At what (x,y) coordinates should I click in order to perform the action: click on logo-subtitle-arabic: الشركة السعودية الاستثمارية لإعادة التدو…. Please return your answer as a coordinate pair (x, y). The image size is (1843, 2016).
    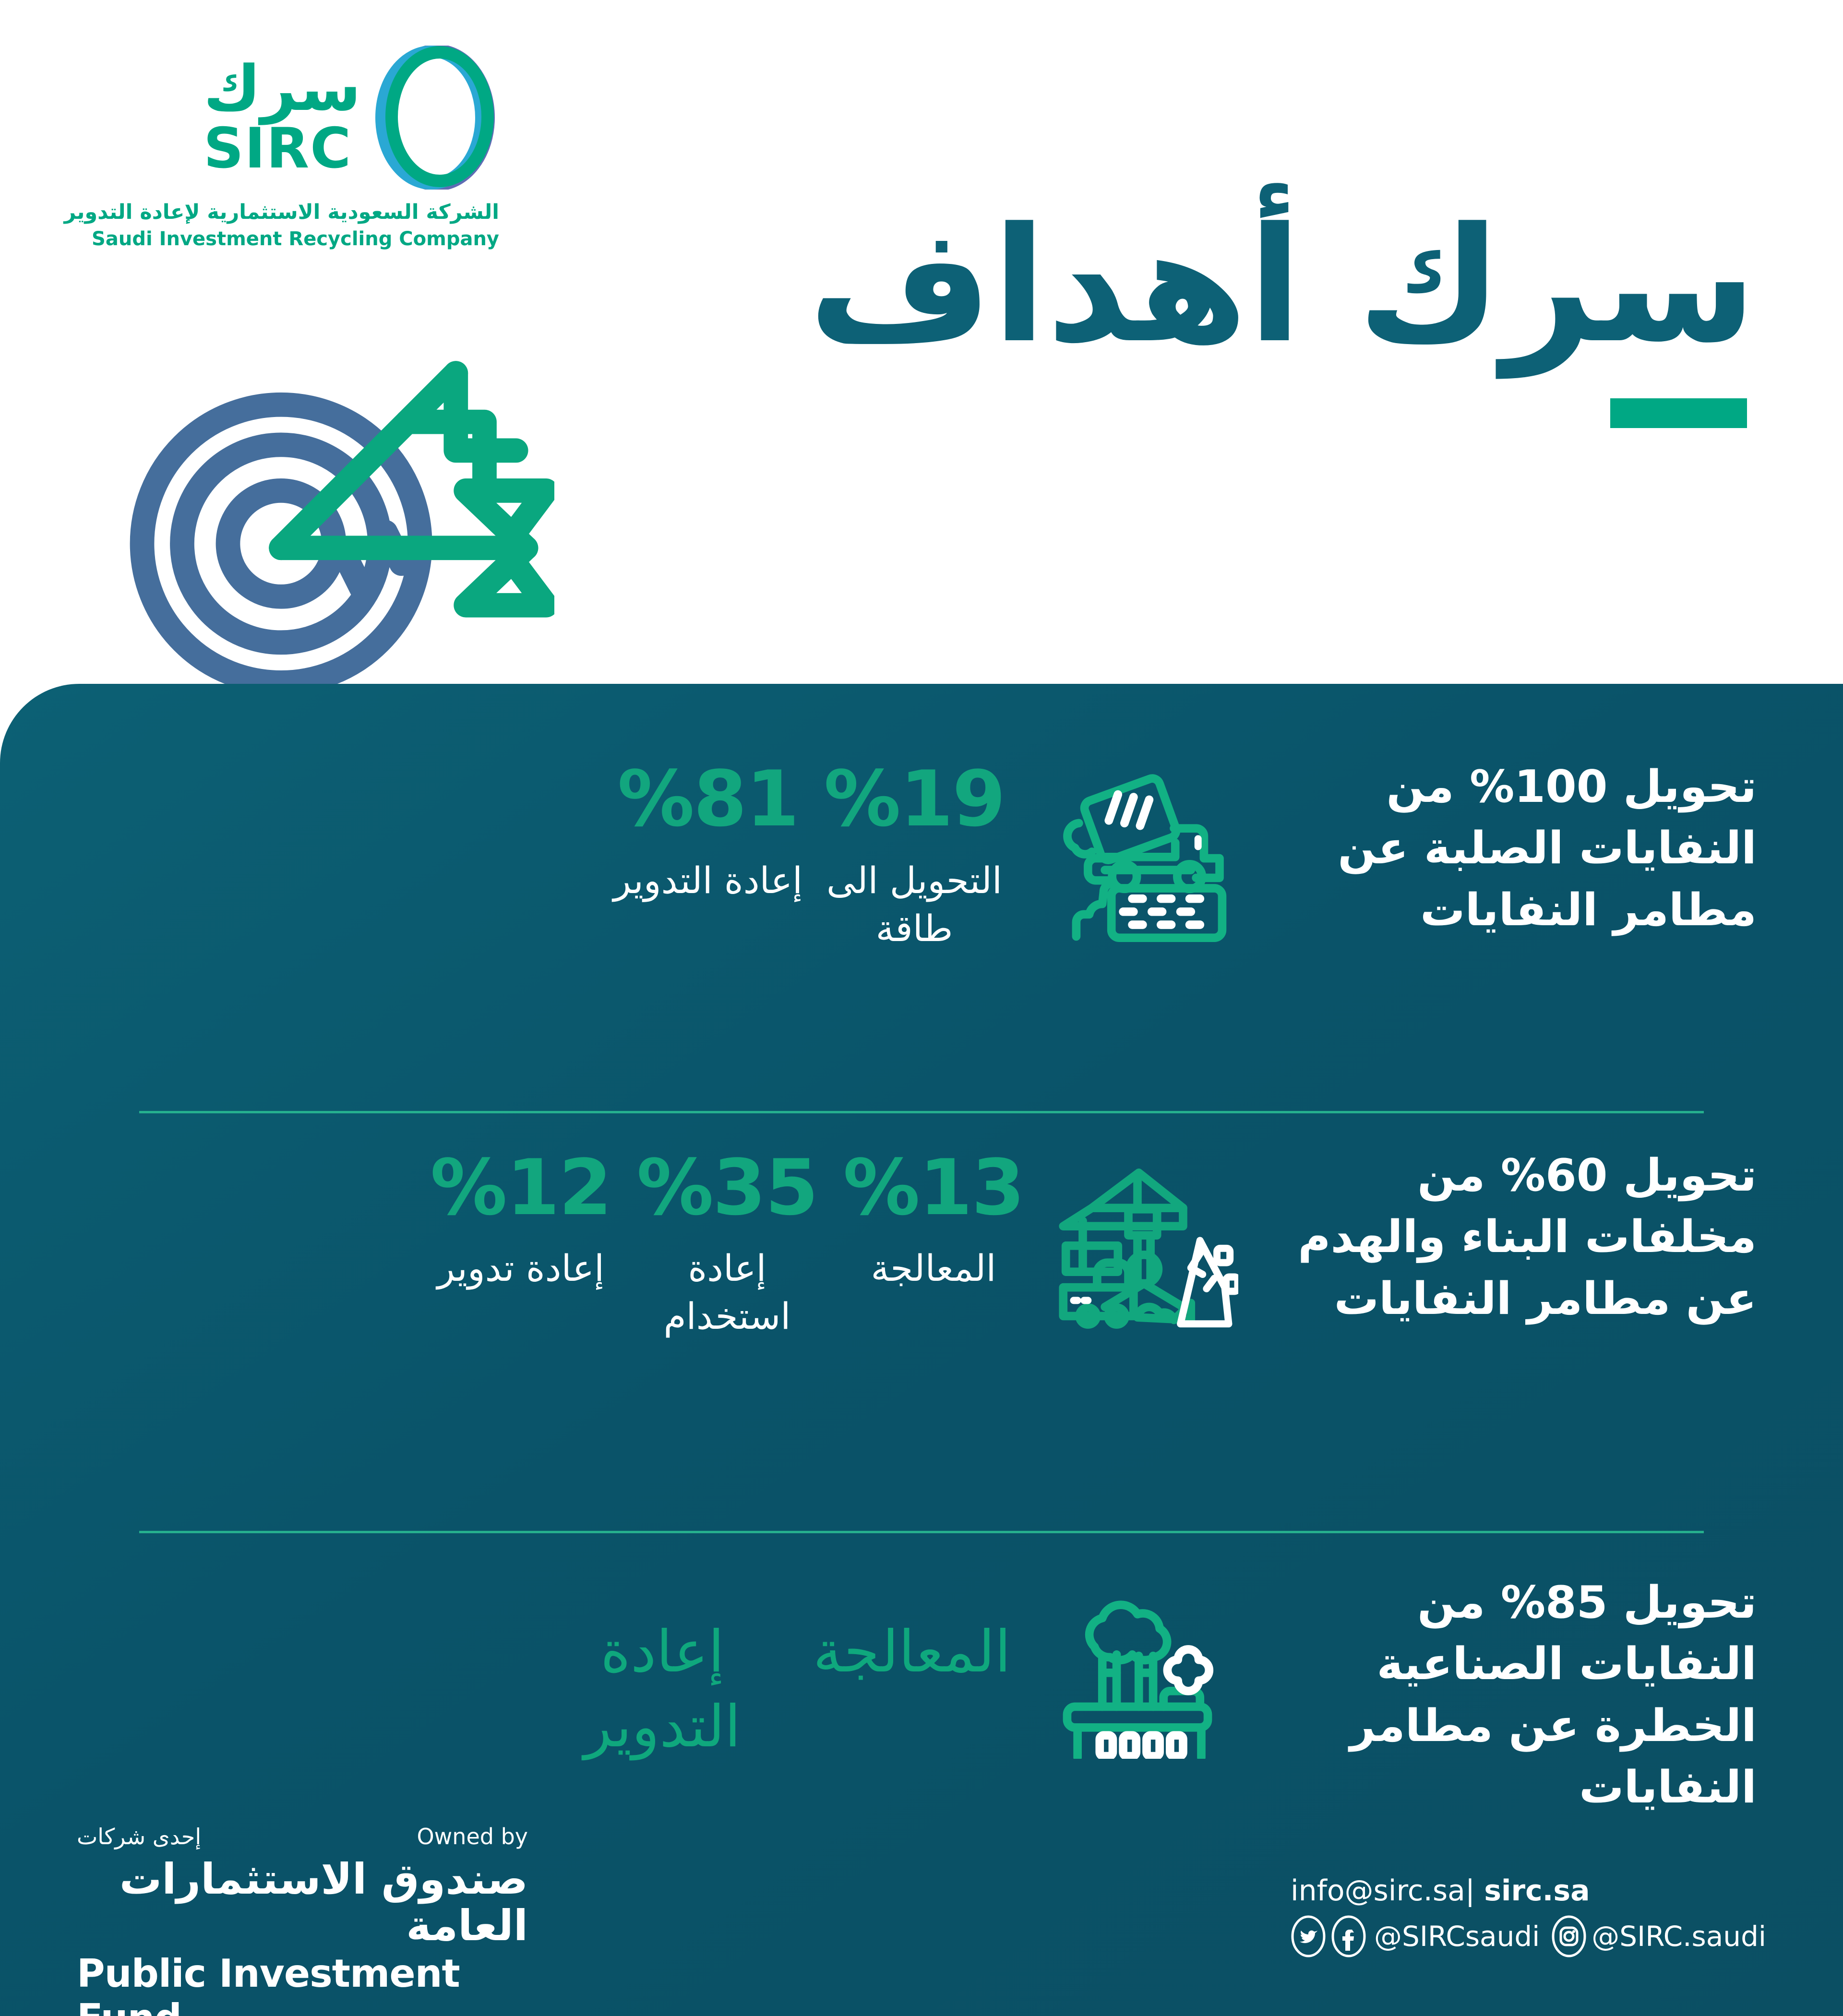
    Looking at the image, I should click on (281, 212).